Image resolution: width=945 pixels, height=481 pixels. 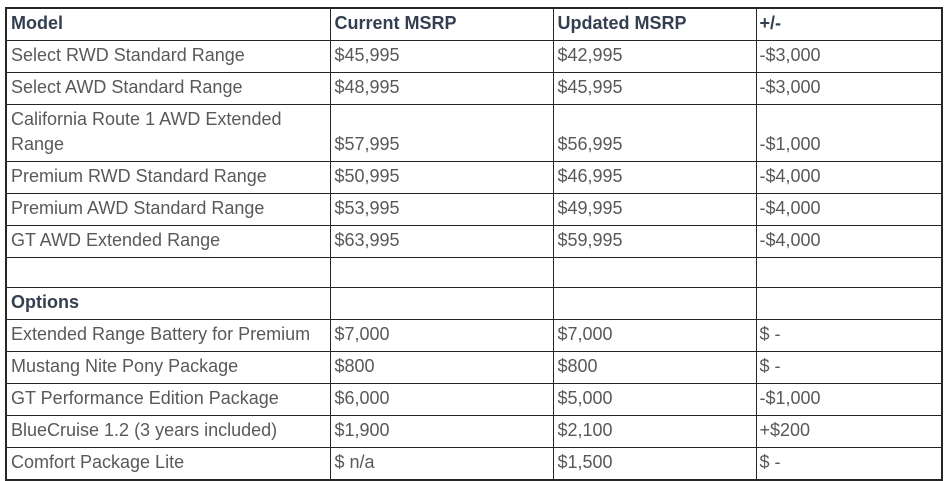 What do you see at coordinates (441, 431) in the screenshot?
I see `cell-current-msrp: $1,900` at bounding box center [441, 431].